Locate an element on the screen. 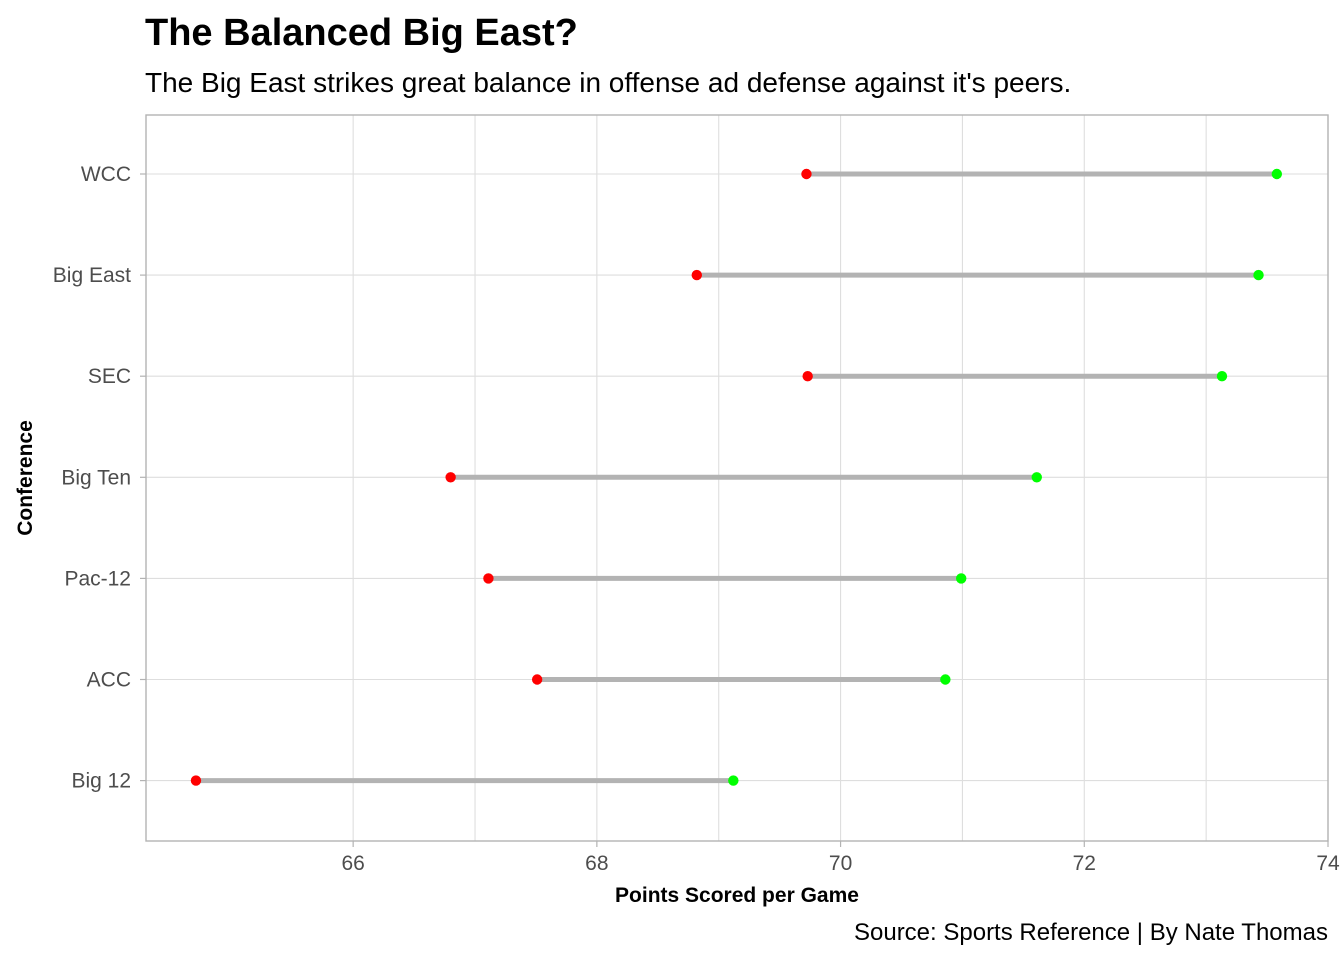  y-tick-label: Big Ten is located at coordinates (96, 477).